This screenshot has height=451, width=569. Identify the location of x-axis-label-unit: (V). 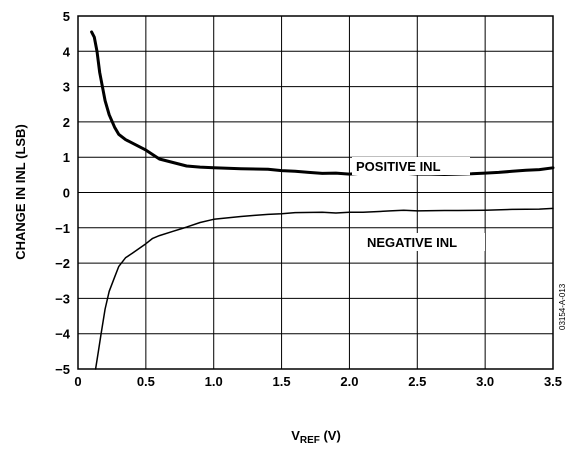
(330, 435).